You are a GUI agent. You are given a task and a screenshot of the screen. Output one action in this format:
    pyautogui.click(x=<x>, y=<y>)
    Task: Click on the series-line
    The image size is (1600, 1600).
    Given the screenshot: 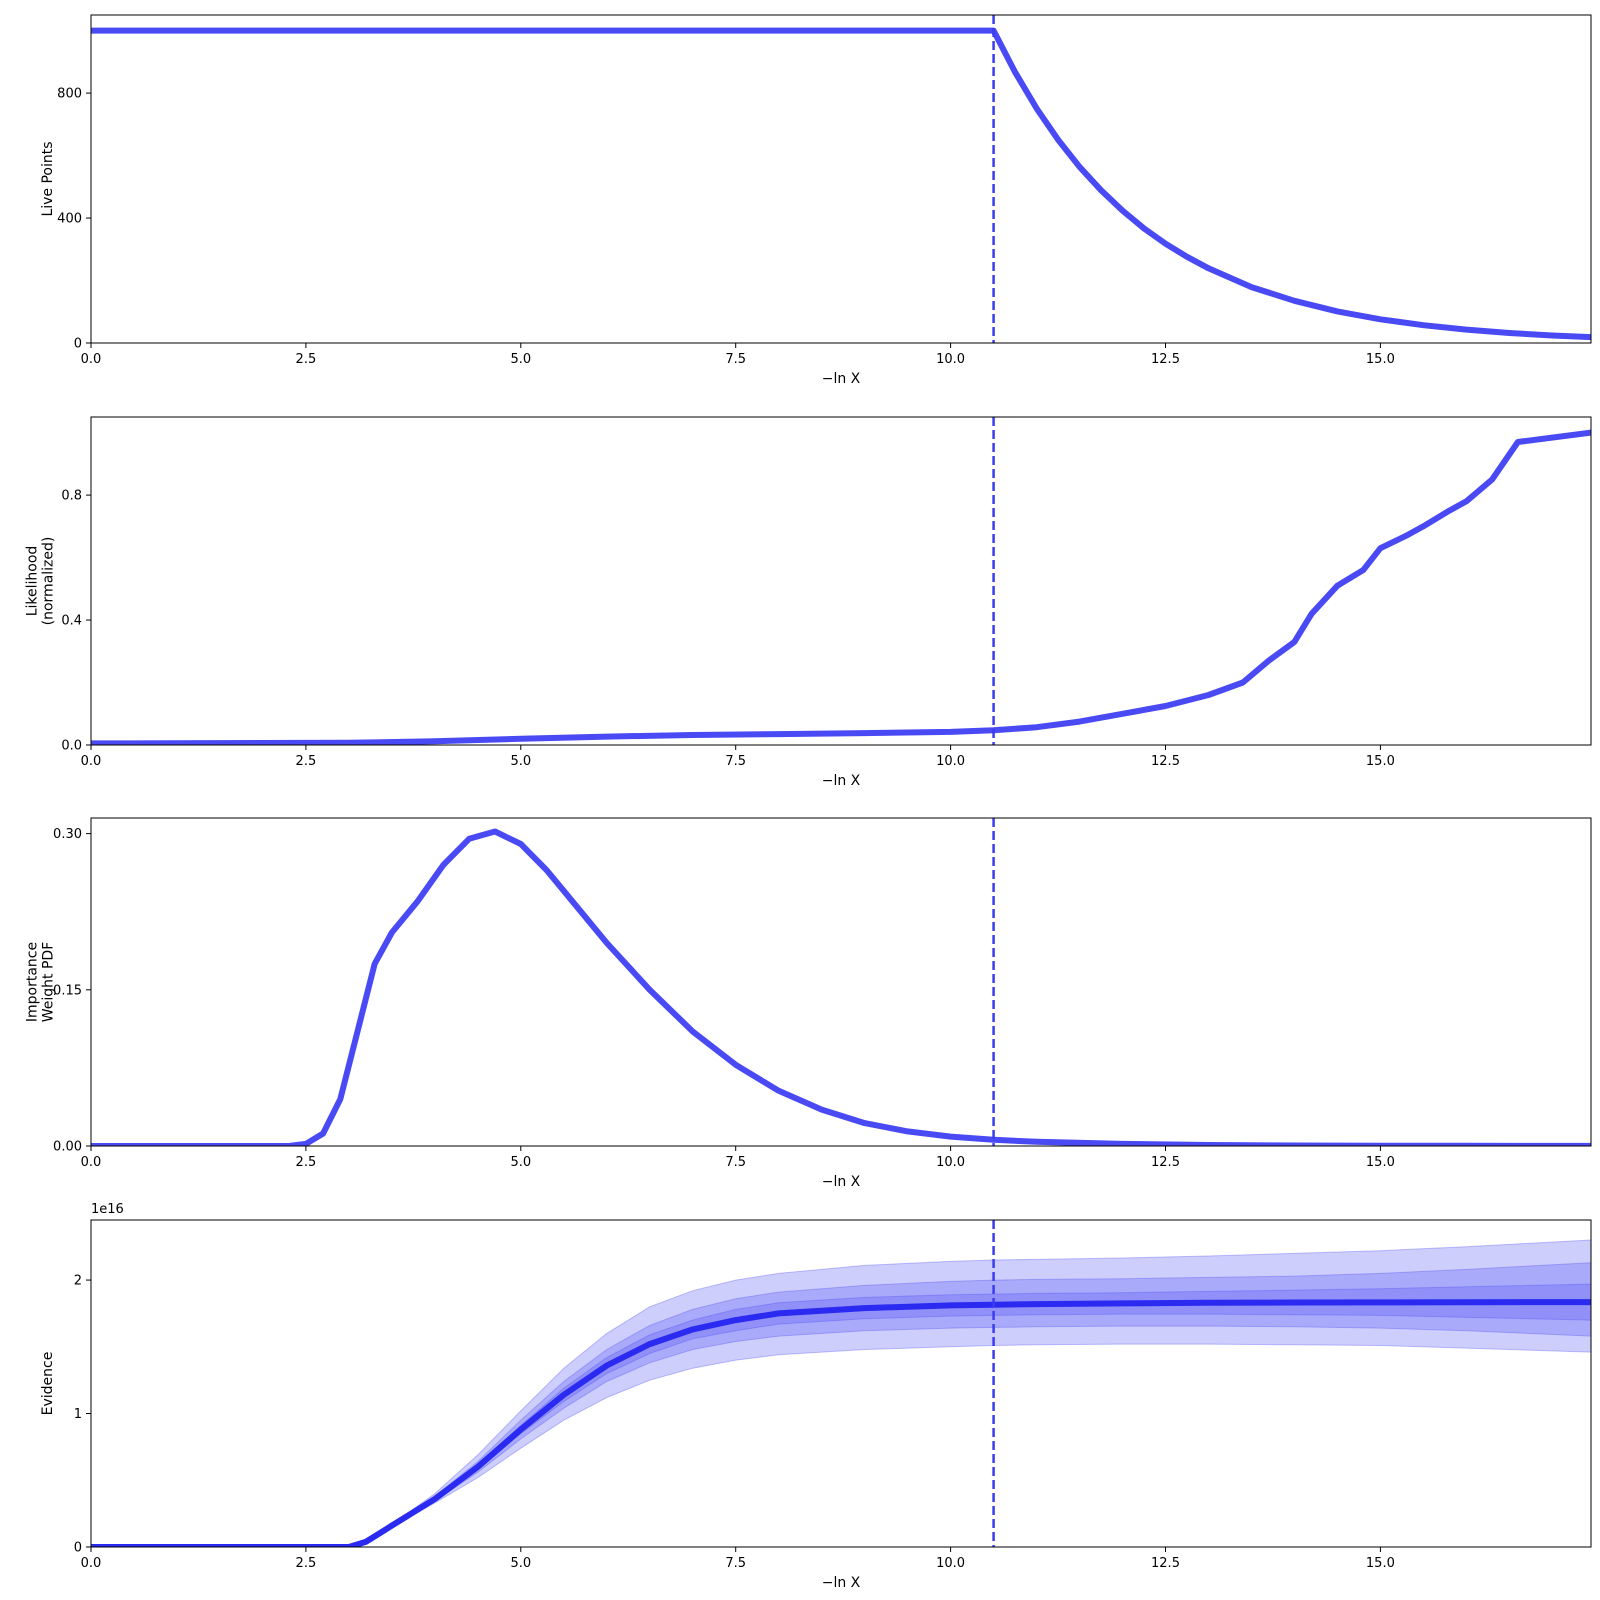 What is the action you would take?
    pyautogui.click(x=841, y=1423)
    